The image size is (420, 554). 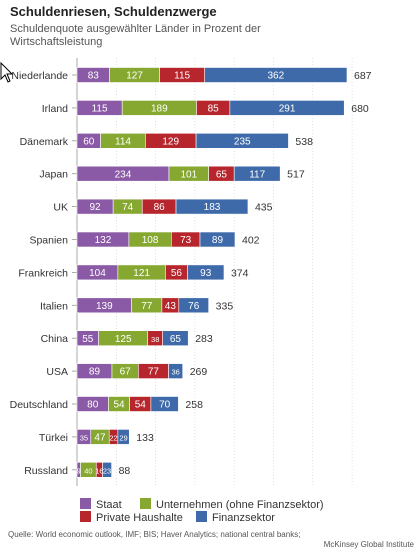 I want to click on segment-value-label: 16, so click(x=99, y=470).